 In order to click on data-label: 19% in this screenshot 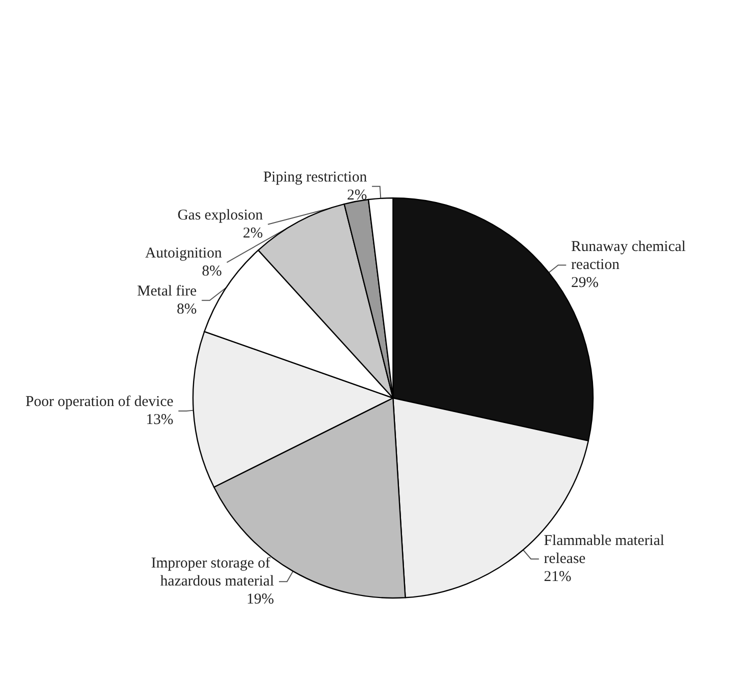, I will do `click(260, 600)`.